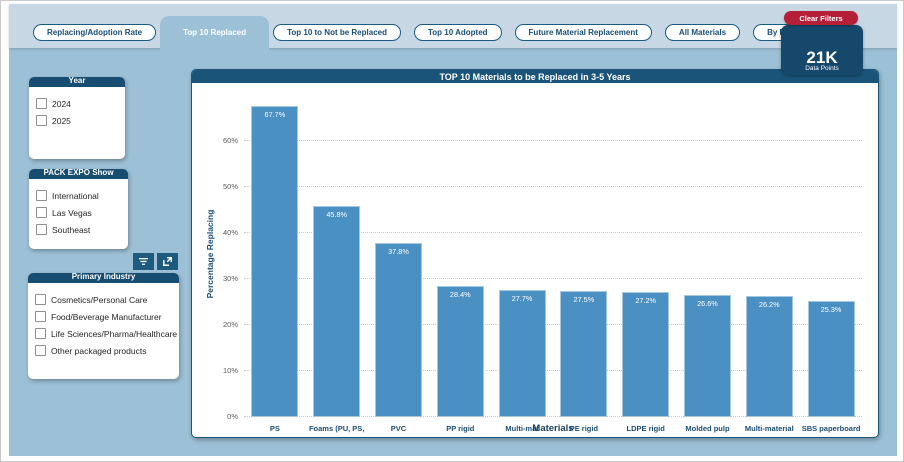 This screenshot has height=462, width=904. What do you see at coordinates (232, 416) in the screenshot?
I see `y-tick-label: 0%` at bounding box center [232, 416].